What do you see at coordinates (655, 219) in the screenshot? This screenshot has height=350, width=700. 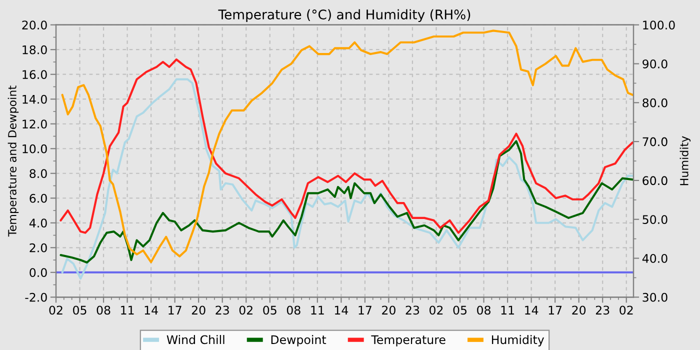 I see `y2-tick-label: 50.0` at bounding box center [655, 219].